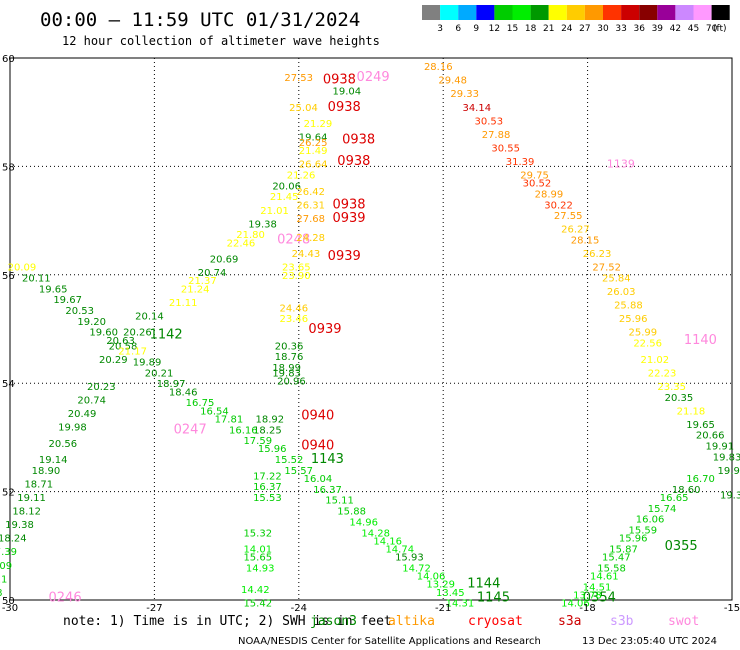 This screenshot has height=650, width=740. Describe the element at coordinates (26, 512) in the screenshot. I see `wave-height-label: 18.12` at that location.